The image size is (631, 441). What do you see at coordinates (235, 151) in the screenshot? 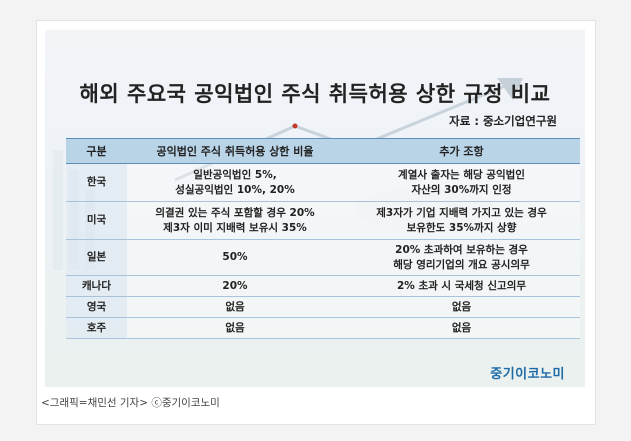
I see `header-ratio: 공익법인 주식 취득허용 상한 비율` at bounding box center [235, 151].